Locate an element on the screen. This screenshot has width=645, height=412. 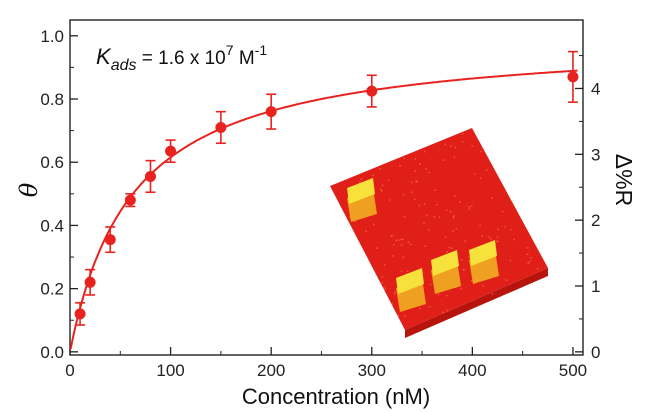
y2-tick-label: 2 is located at coordinates (595, 220).